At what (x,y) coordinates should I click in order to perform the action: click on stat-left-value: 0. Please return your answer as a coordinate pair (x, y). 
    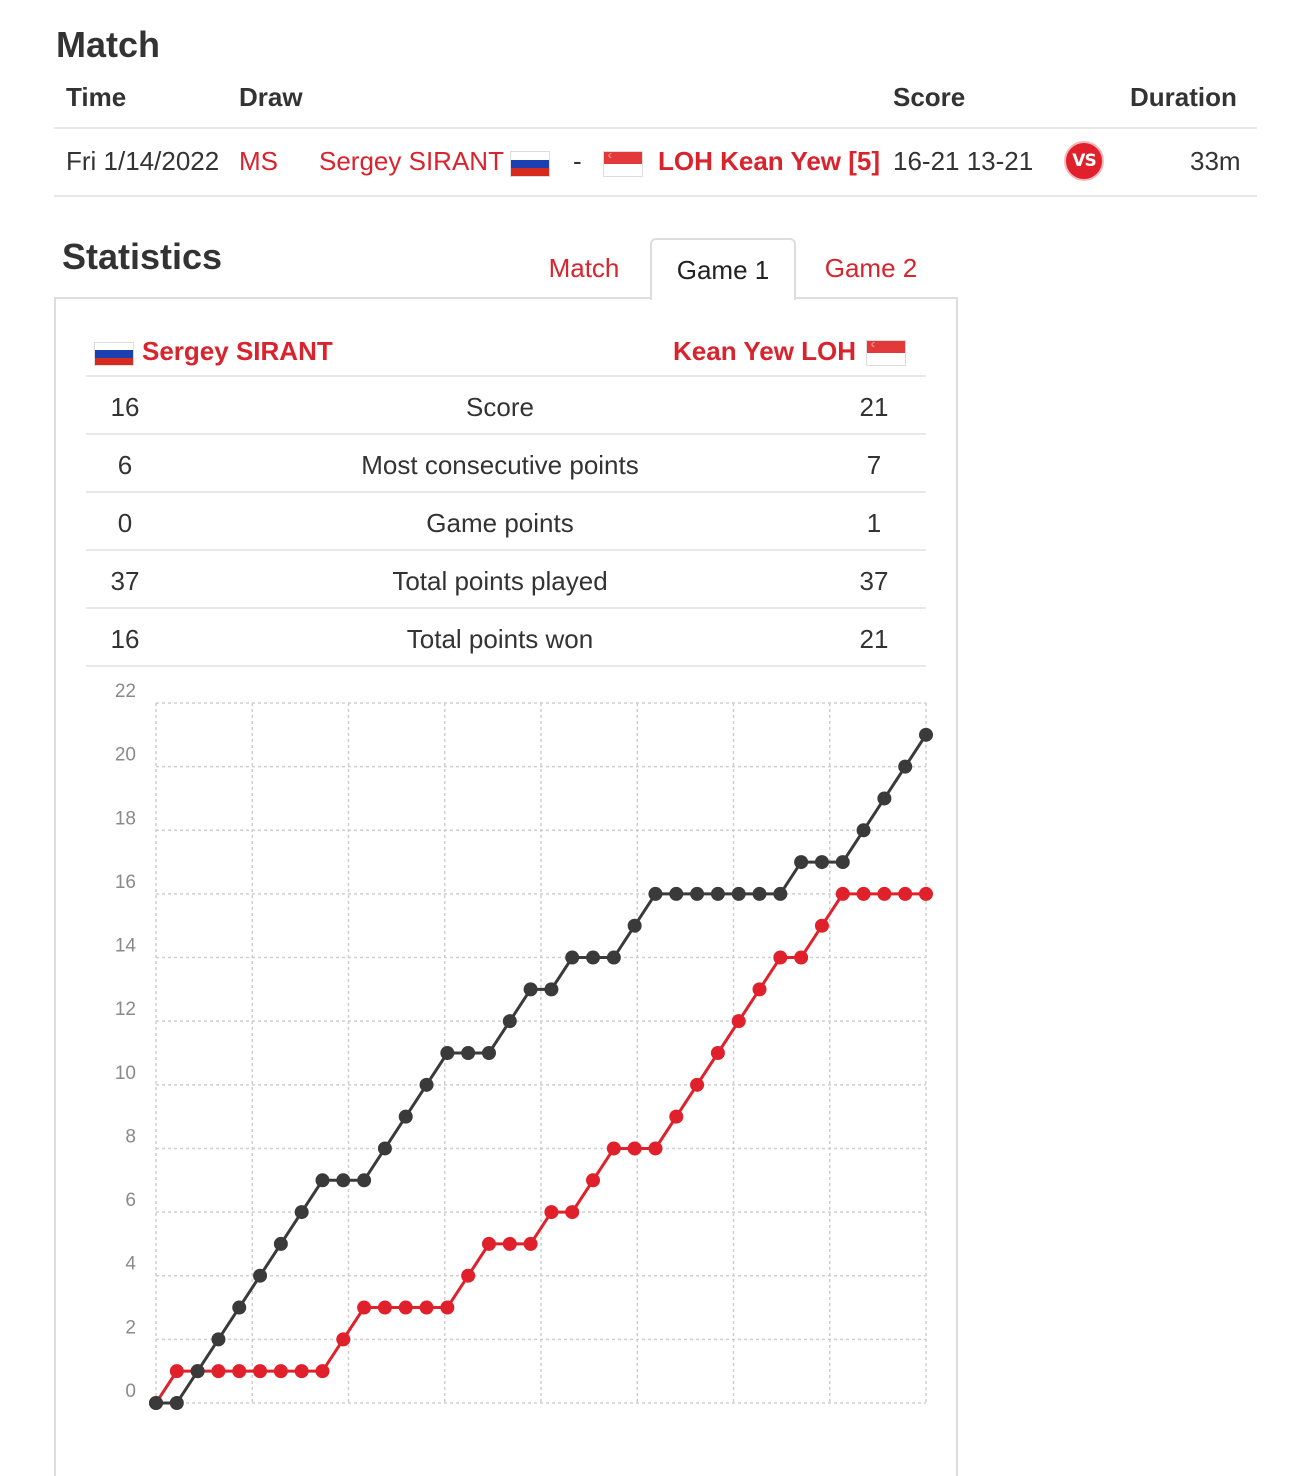
    Looking at the image, I should click on (125, 523).